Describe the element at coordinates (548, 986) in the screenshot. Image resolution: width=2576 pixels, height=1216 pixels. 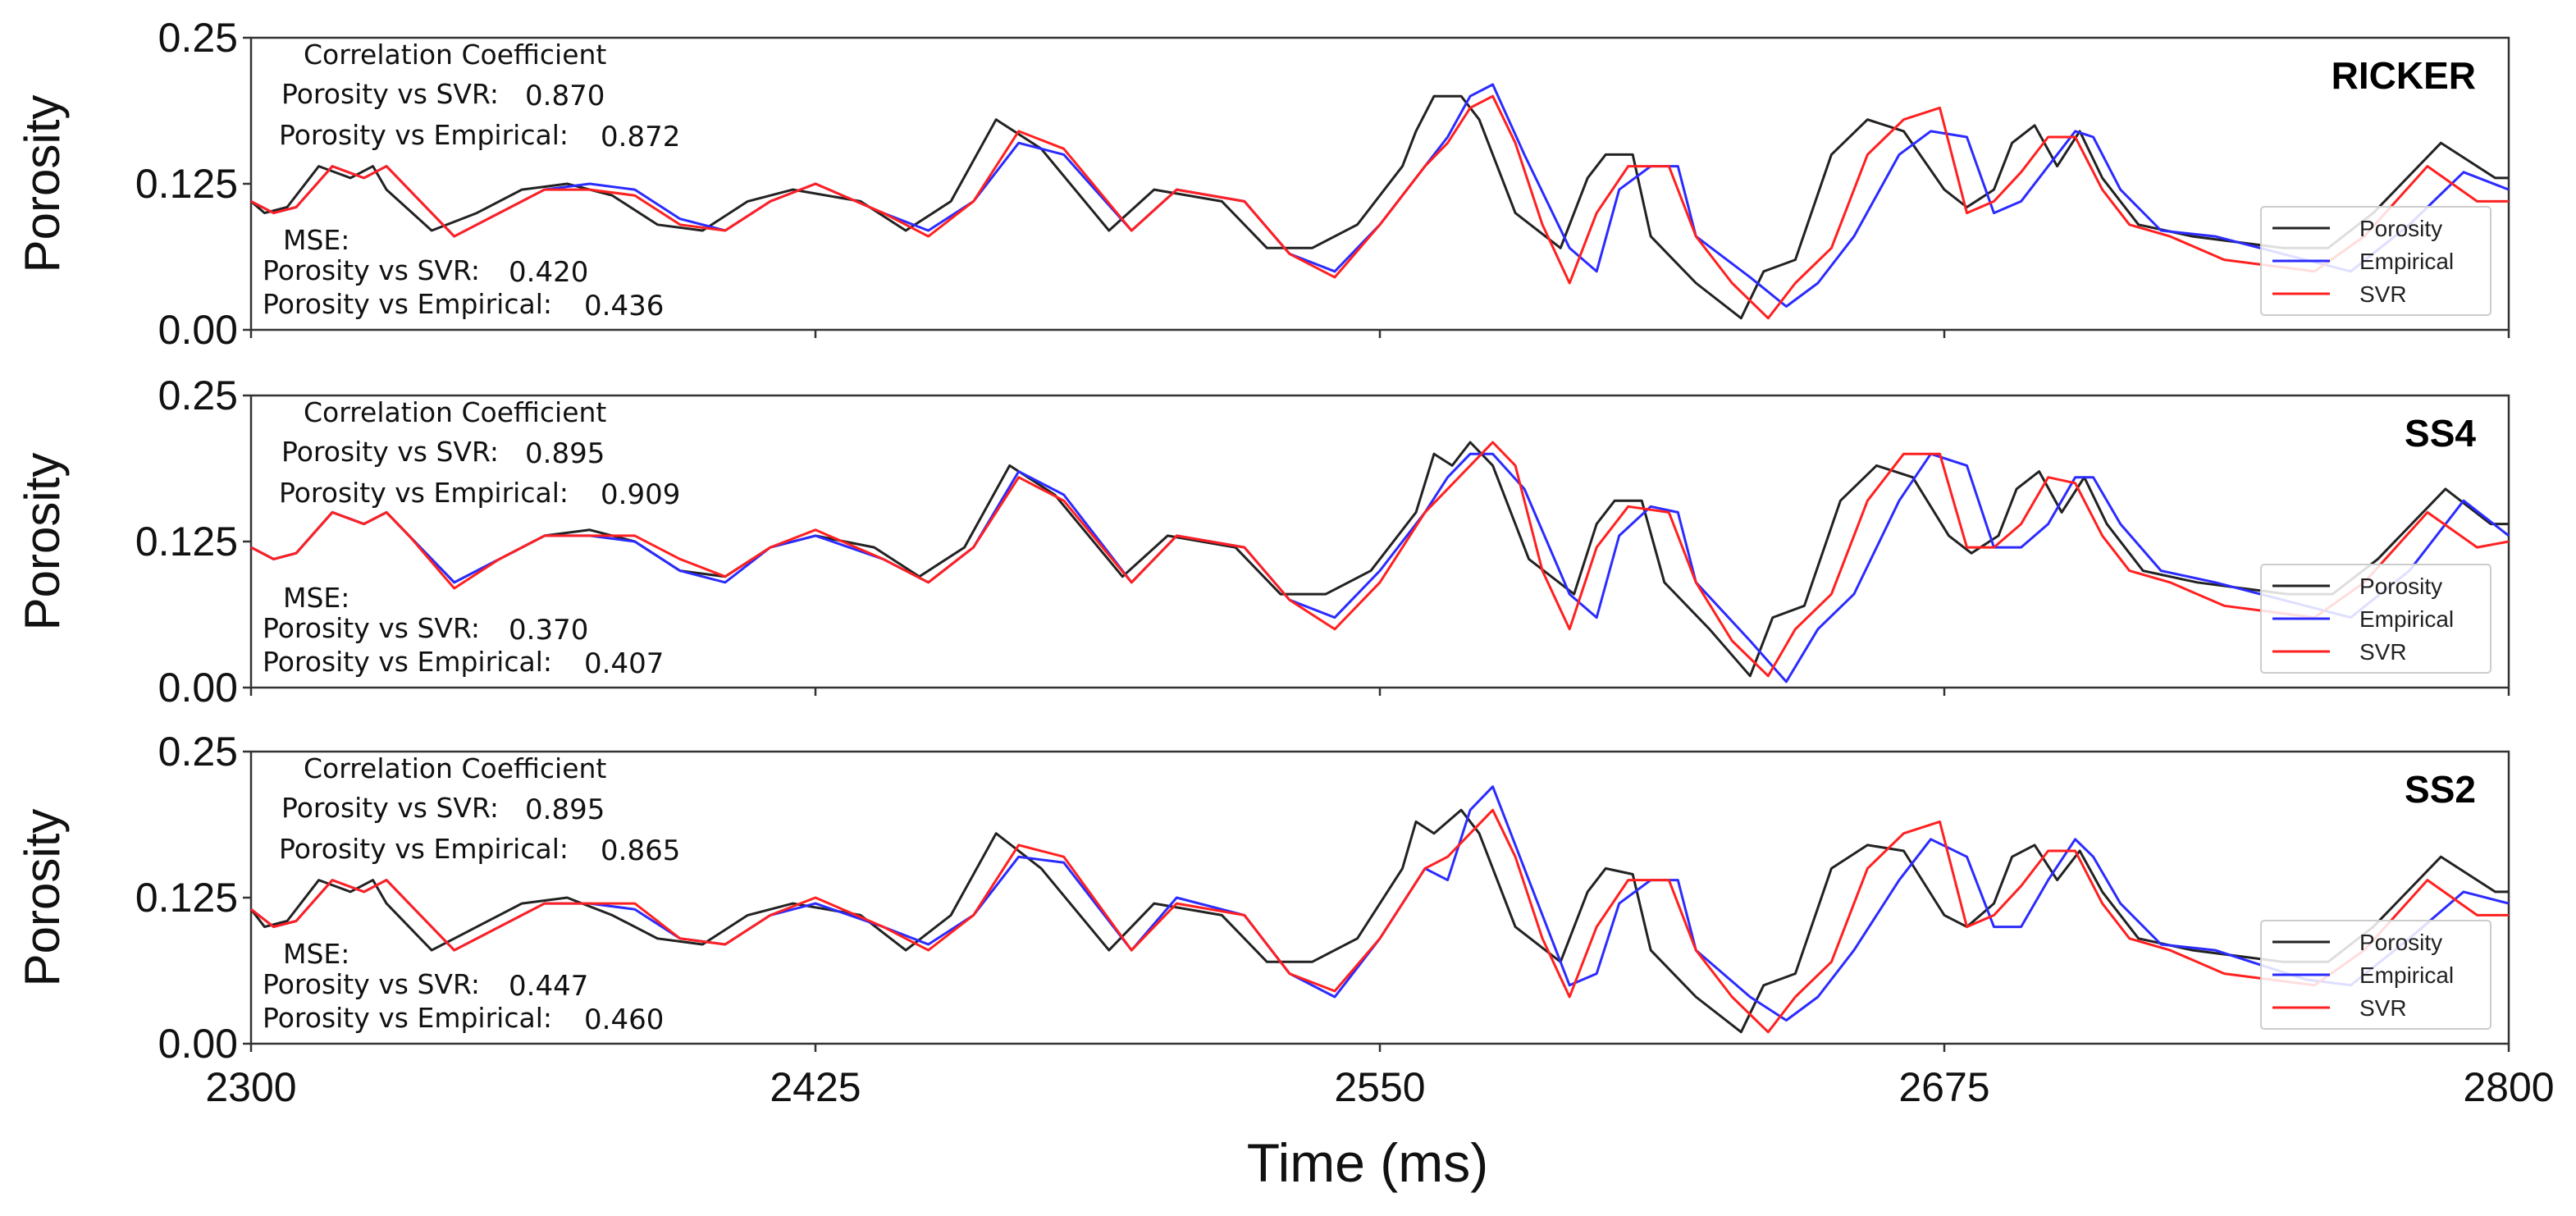
I see `mse-svr-value: 0.447` at that location.